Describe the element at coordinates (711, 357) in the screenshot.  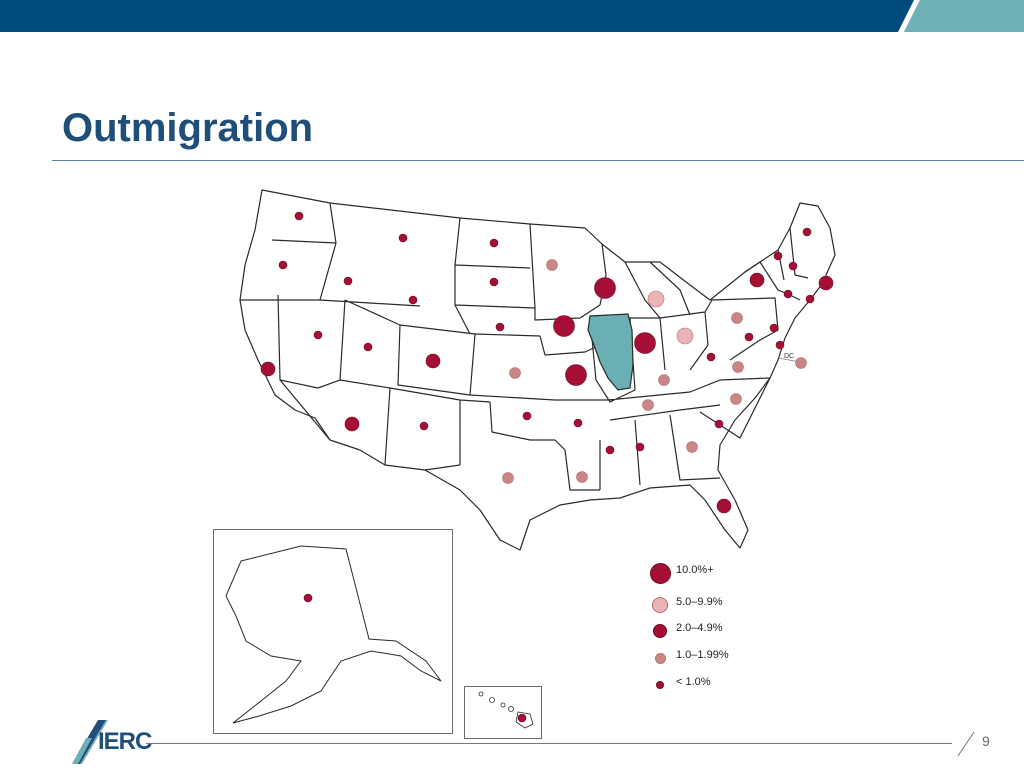
I see `state-dot-wv` at that location.